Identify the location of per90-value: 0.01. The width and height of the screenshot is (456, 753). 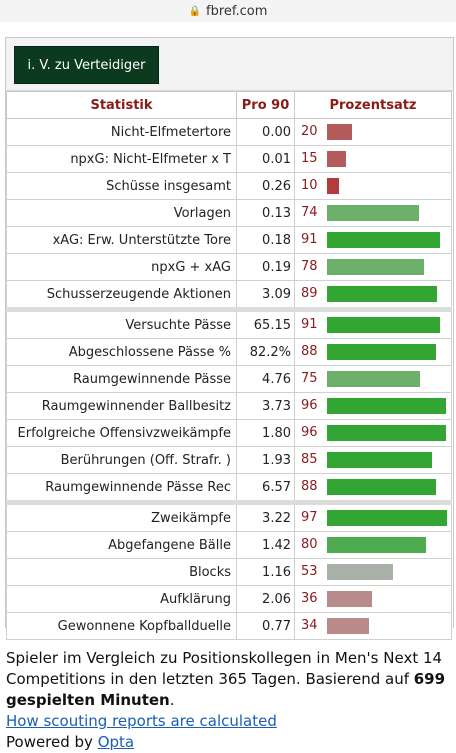
(265, 159).